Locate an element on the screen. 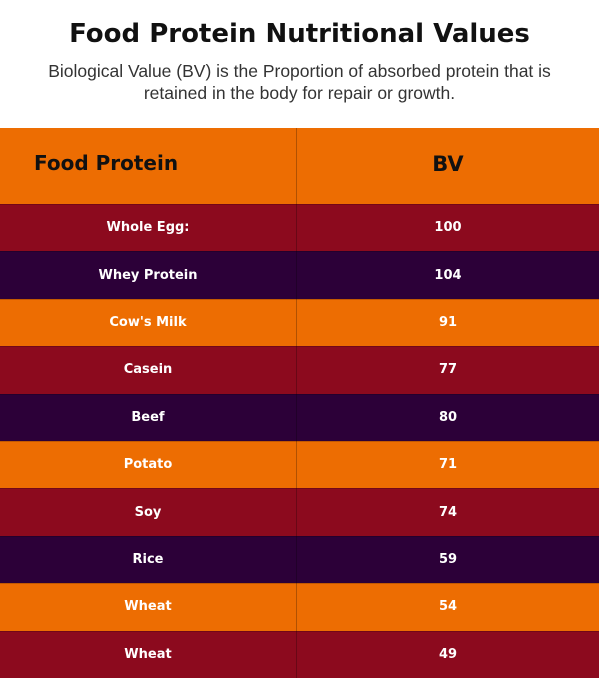 This screenshot has height=698, width=599. table-header-row: Food Protein BV is located at coordinates (299, 166).